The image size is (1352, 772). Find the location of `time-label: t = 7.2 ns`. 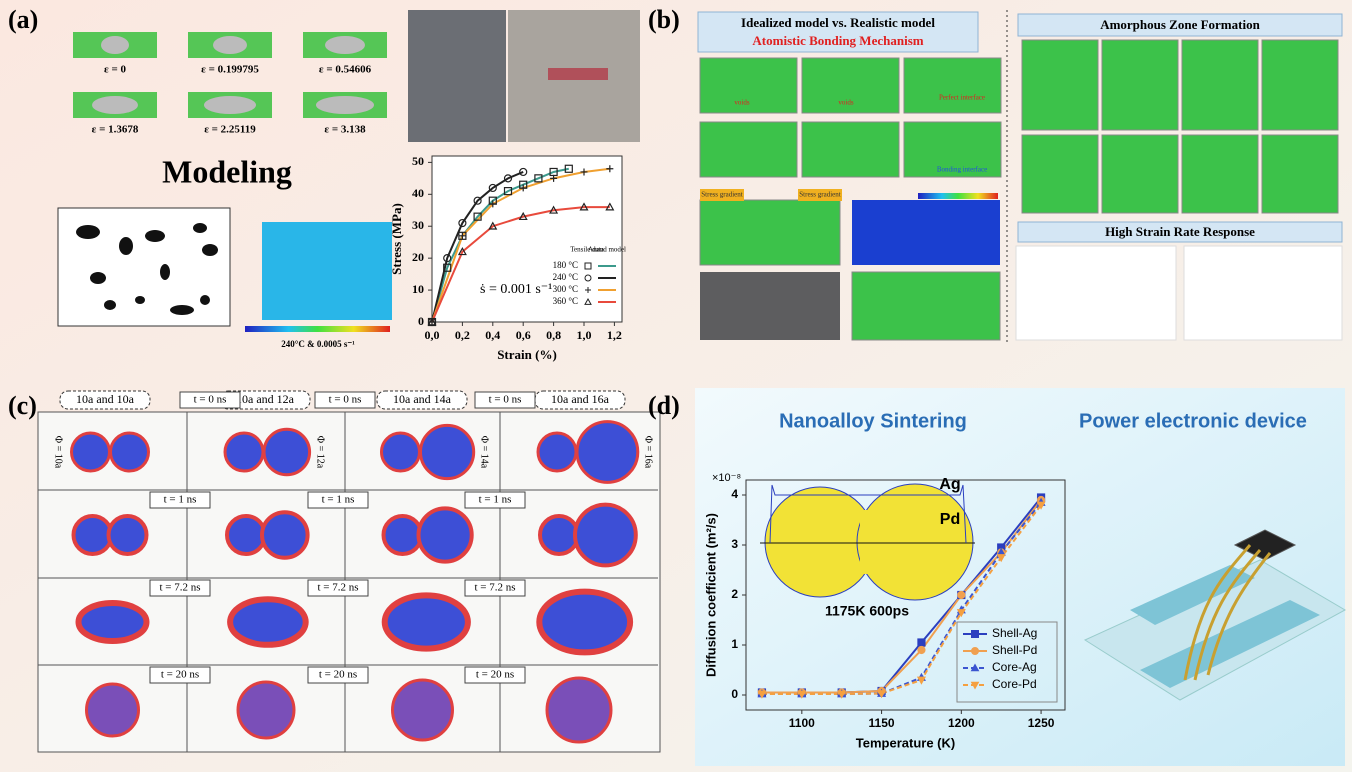

time-label: t = 7.2 ns is located at coordinates (494, 588).